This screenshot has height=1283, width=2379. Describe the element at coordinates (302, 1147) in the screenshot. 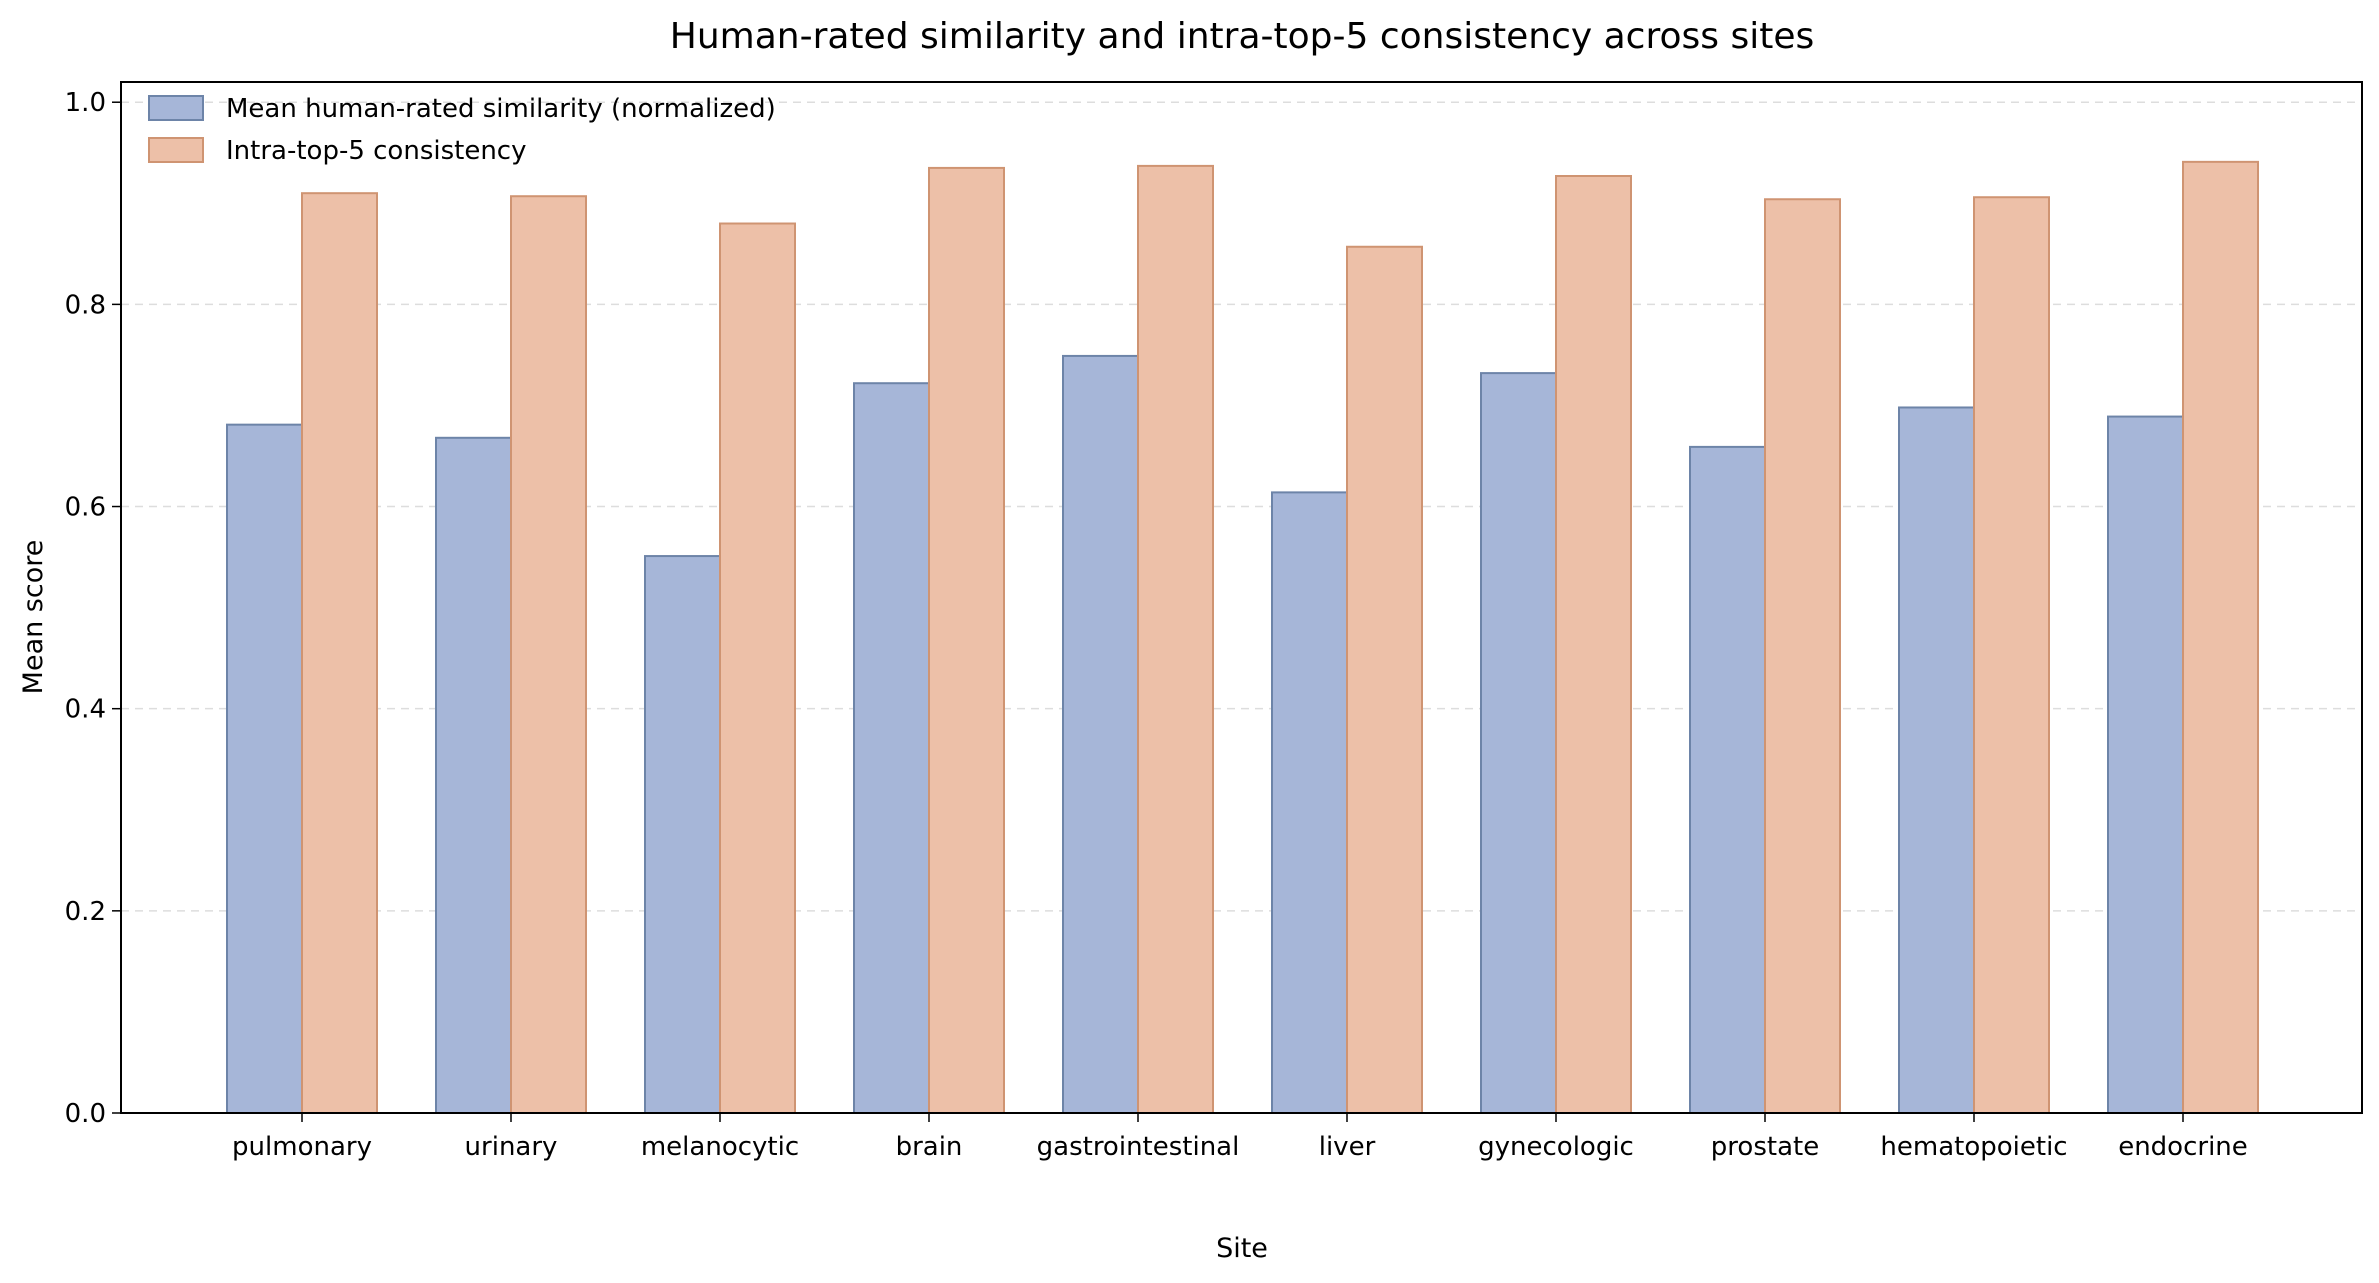

I see `x-tick-label: pulmonary` at that location.